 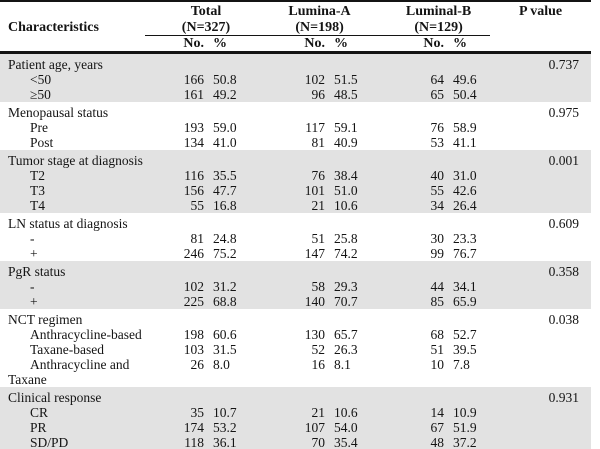 I want to click on luminal-b-count-cell: 53, so click(x=437, y=142).